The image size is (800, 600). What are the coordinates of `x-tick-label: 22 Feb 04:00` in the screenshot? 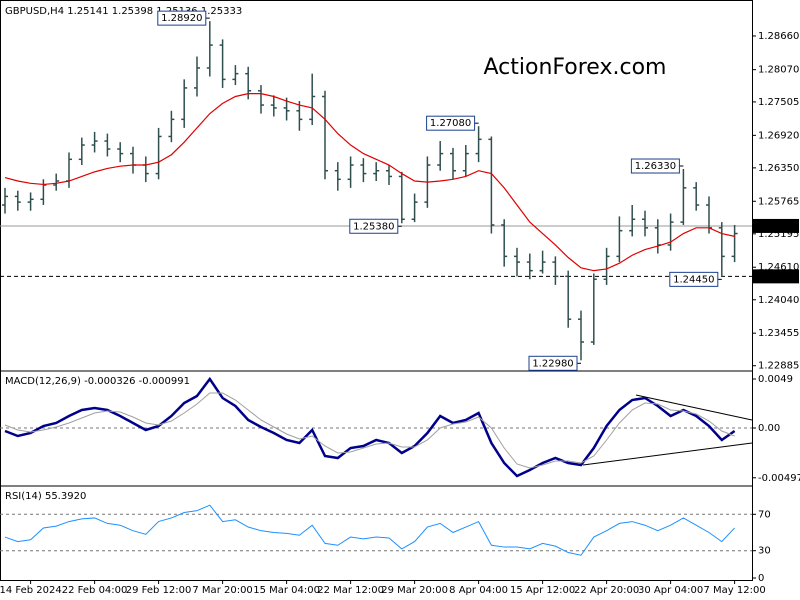 It's located at (95, 590).